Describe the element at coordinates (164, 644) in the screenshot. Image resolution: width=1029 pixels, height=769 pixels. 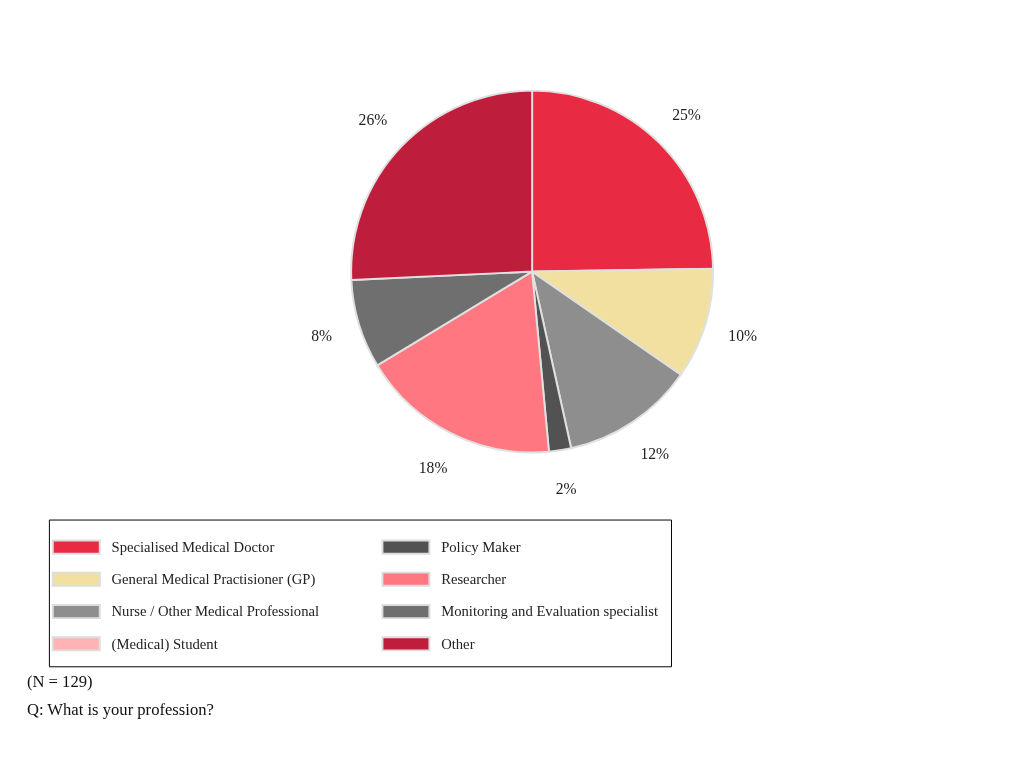
I see `legend-label: (Medical) Student` at that location.